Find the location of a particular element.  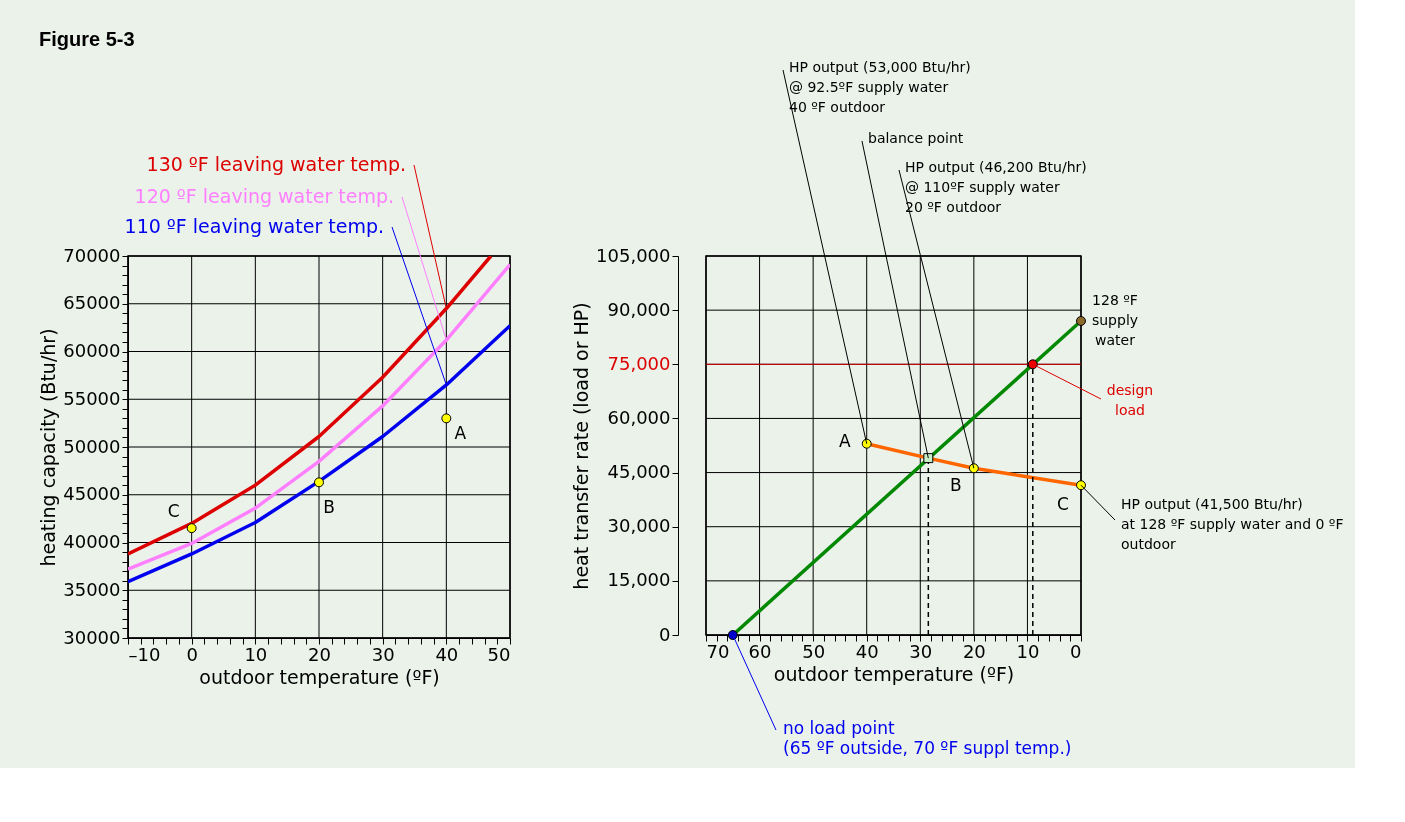

annotation: balance point is located at coordinates (916, 138).